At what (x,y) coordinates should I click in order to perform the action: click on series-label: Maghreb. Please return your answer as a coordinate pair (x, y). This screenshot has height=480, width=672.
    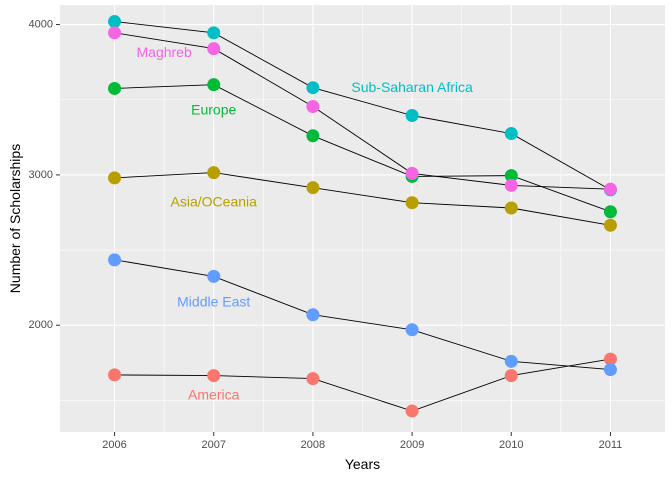
    Looking at the image, I should click on (164, 52).